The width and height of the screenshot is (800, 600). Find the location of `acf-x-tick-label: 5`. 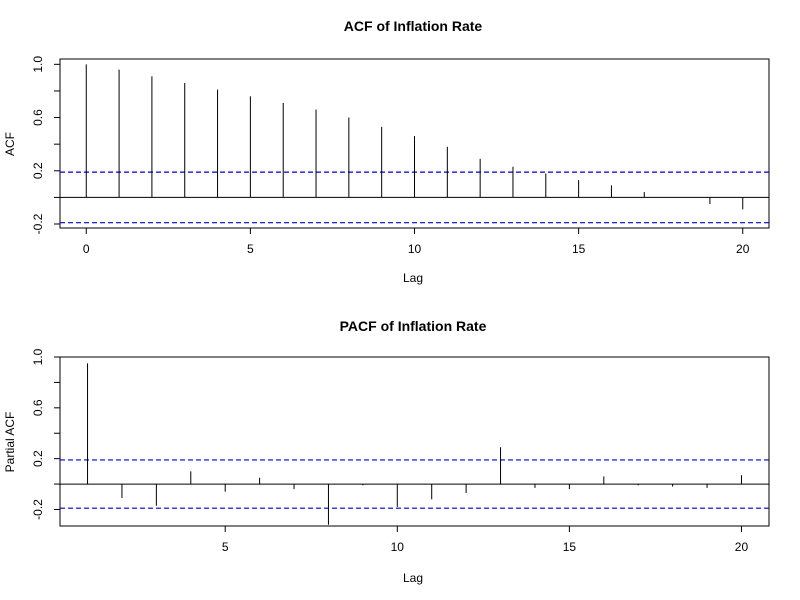

acf-x-tick-label: 5 is located at coordinates (250, 249).